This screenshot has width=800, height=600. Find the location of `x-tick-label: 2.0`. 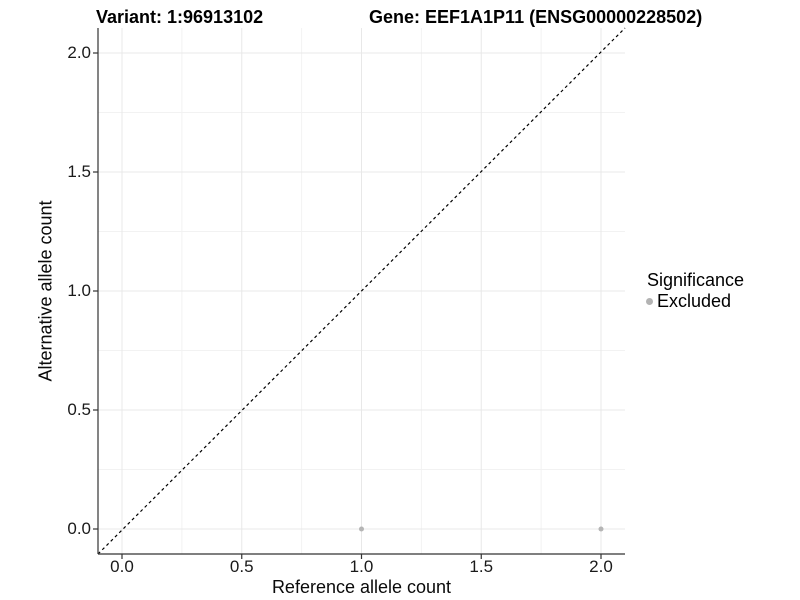

x-tick-label: 2.0 is located at coordinates (601, 566).